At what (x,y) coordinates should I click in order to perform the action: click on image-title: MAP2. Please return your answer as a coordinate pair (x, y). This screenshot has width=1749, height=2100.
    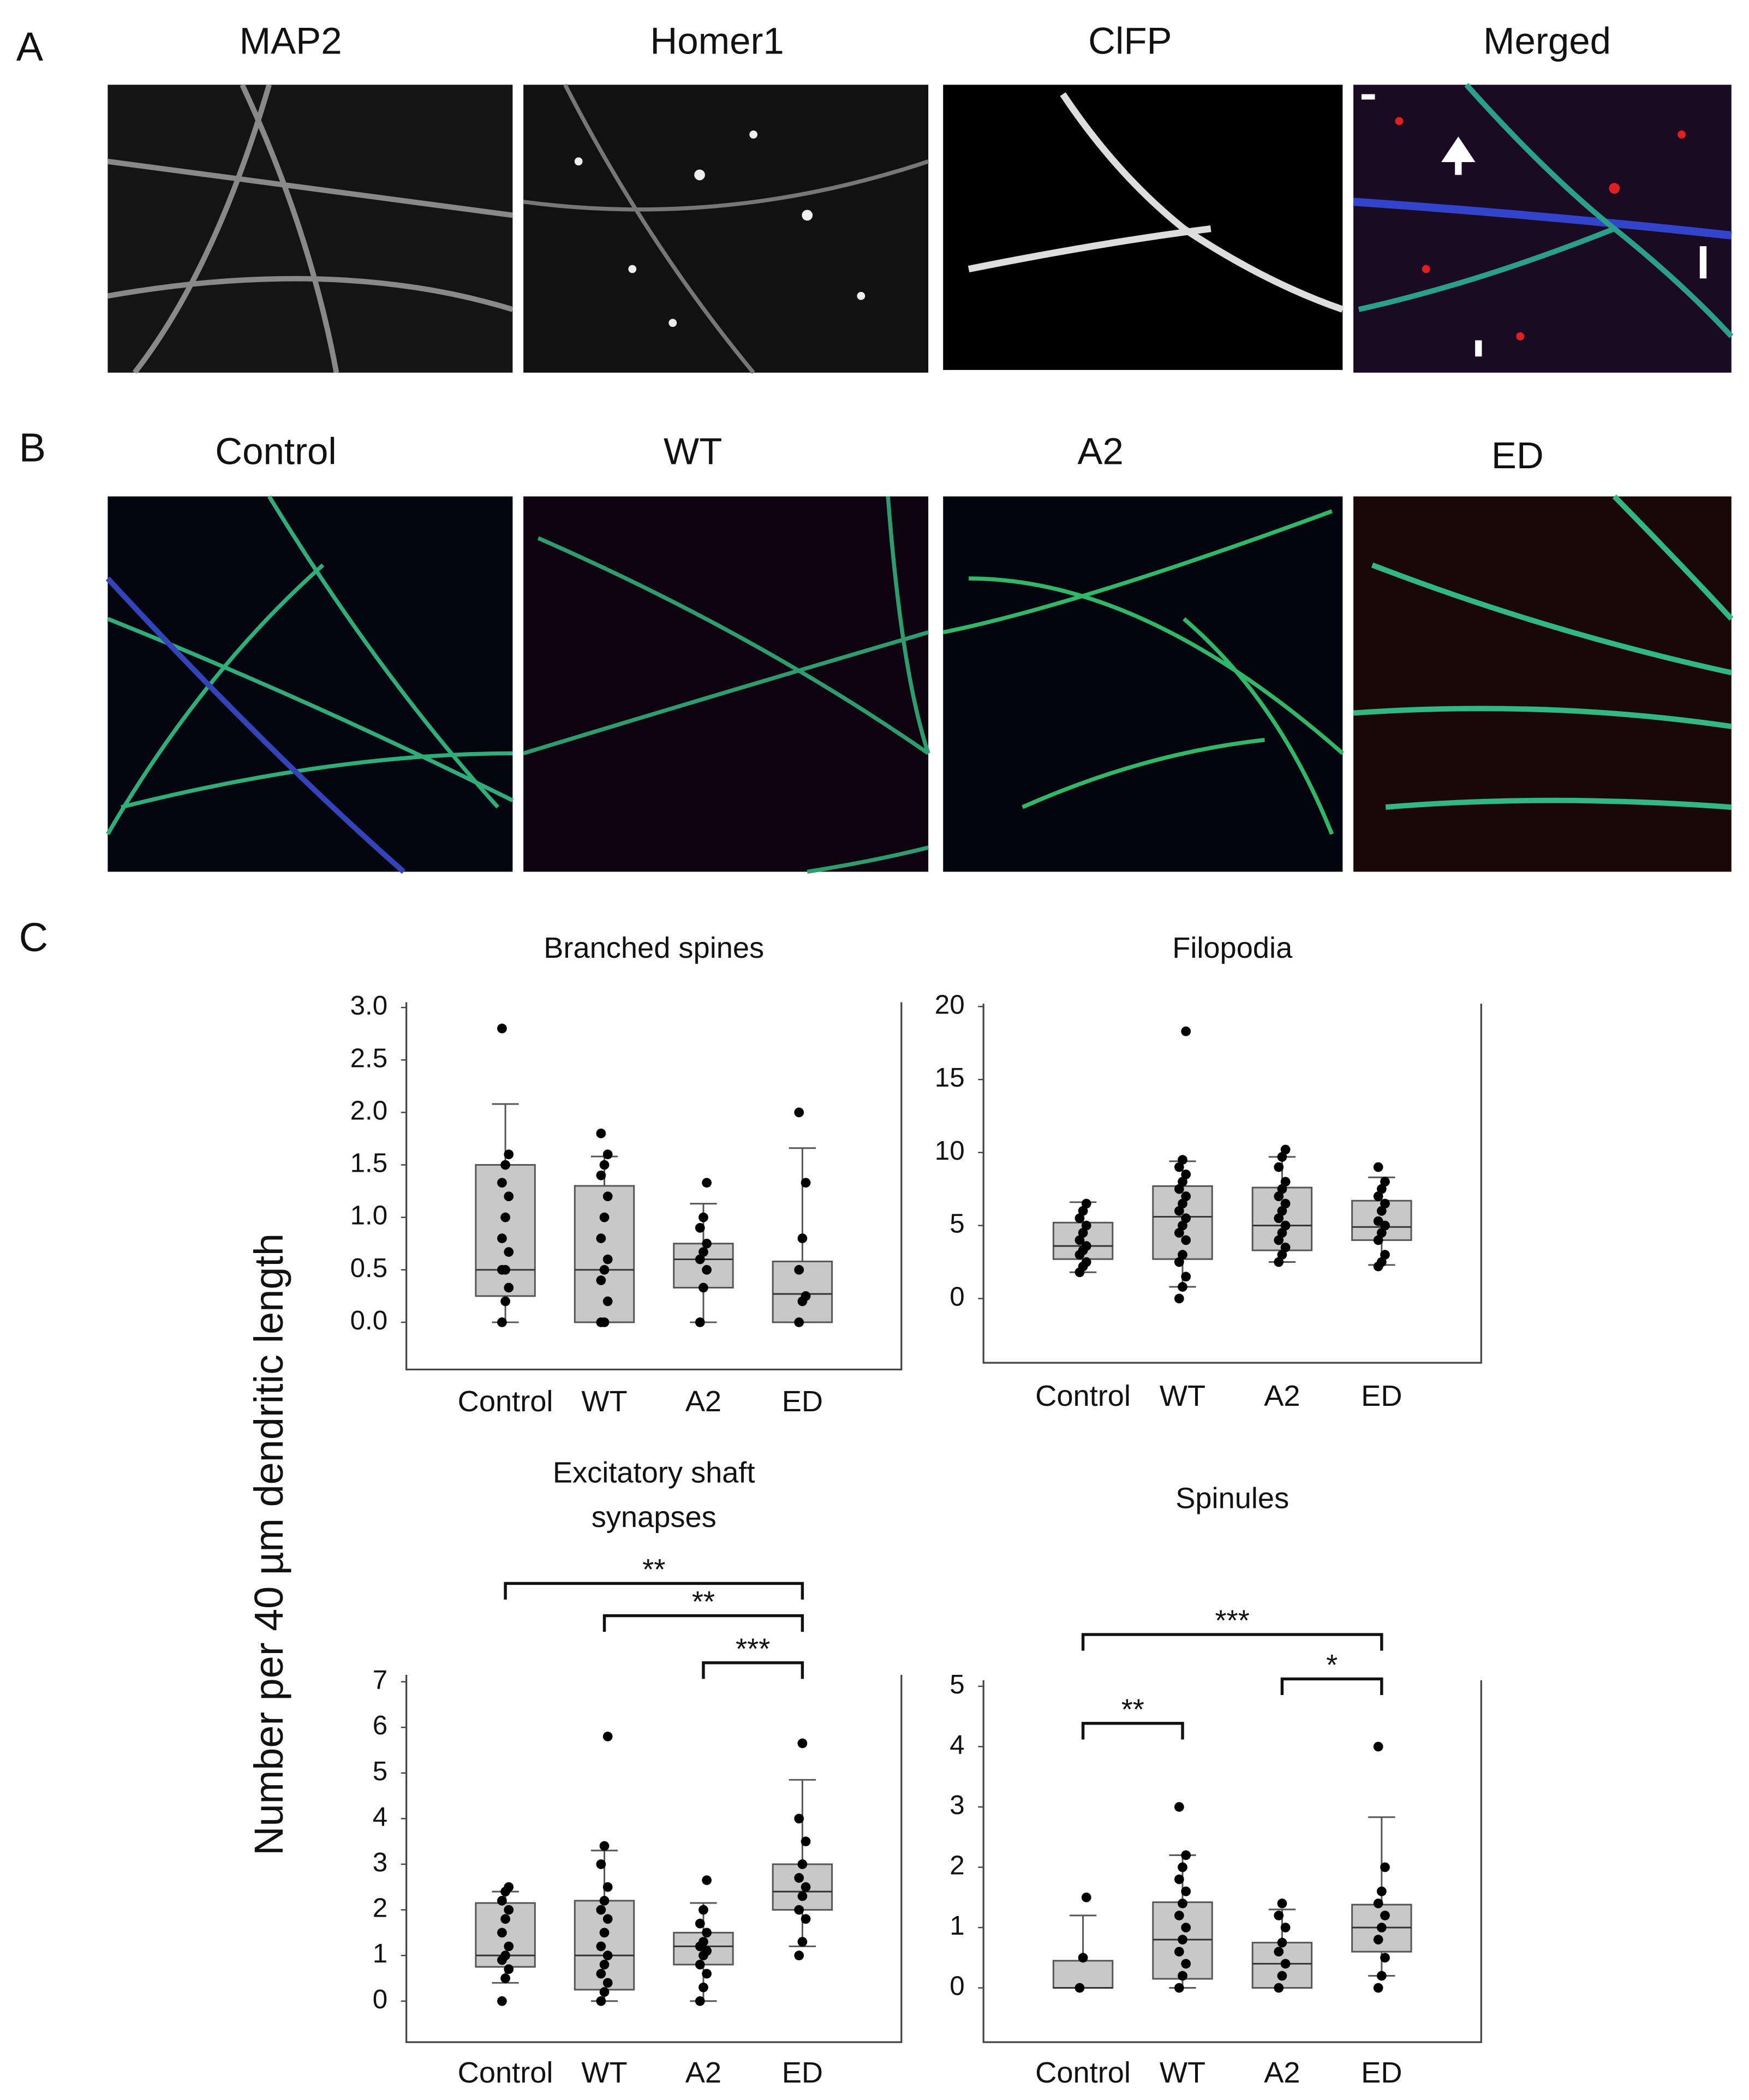
    Looking at the image, I should click on (291, 41).